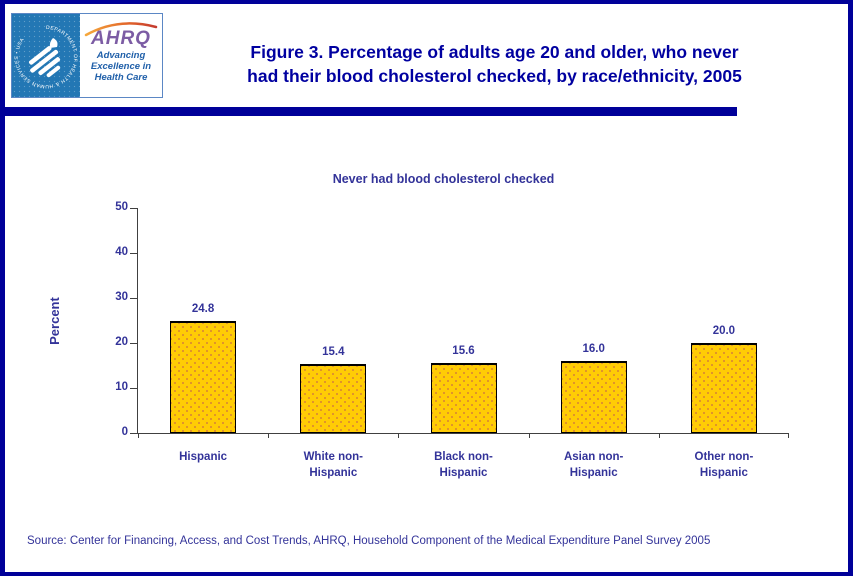 This screenshot has width=853, height=576. Describe the element at coordinates (463, 457) in the screenshot. I see `x-category-label-line: Black non-` at that location.